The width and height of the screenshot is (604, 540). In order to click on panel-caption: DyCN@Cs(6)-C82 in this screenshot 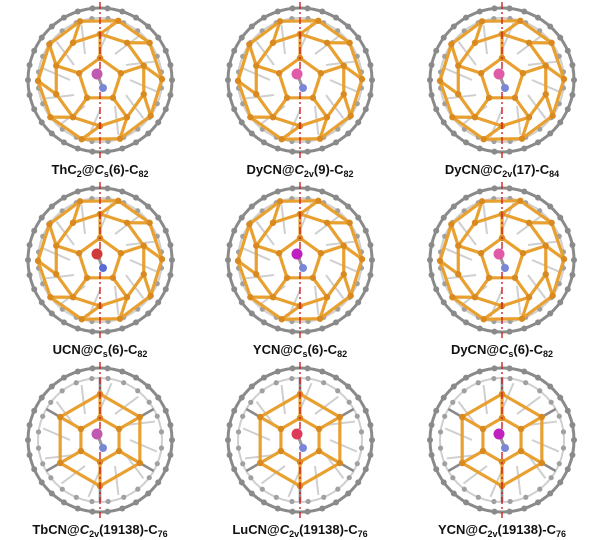, I will do `click(502, 350)`.